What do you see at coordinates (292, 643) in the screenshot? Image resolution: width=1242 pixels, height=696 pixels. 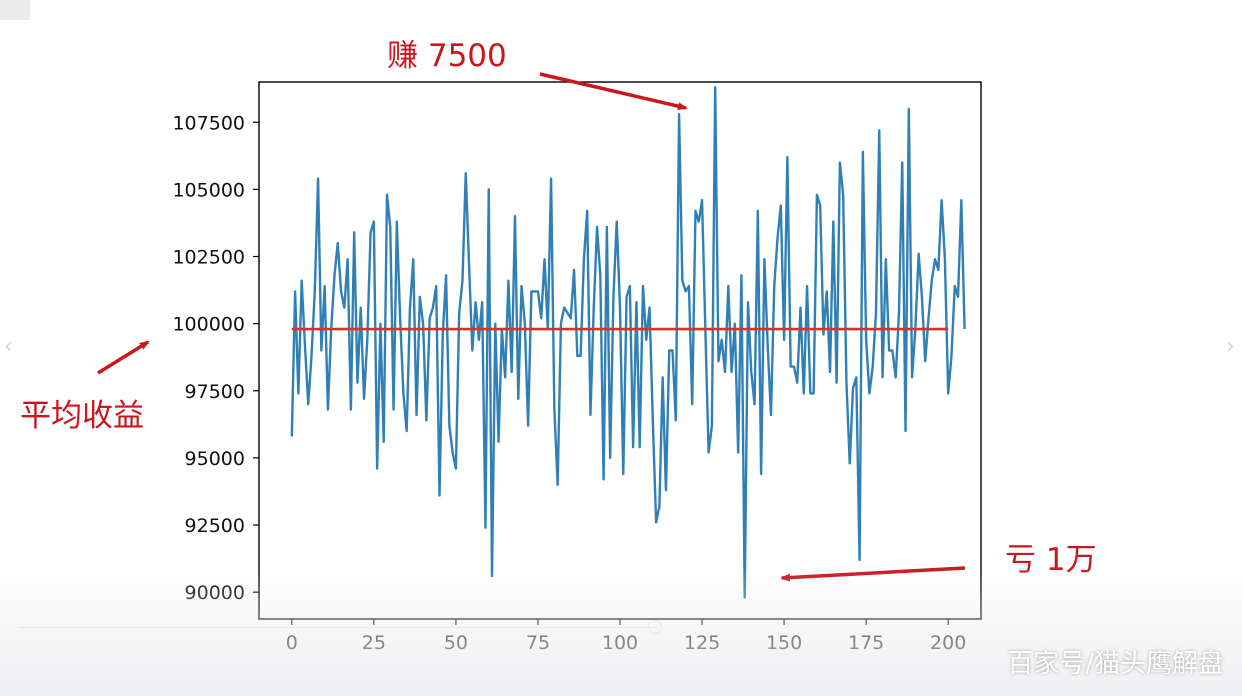 I see `x-tick-label: 0` at bounding box center [292, 643].